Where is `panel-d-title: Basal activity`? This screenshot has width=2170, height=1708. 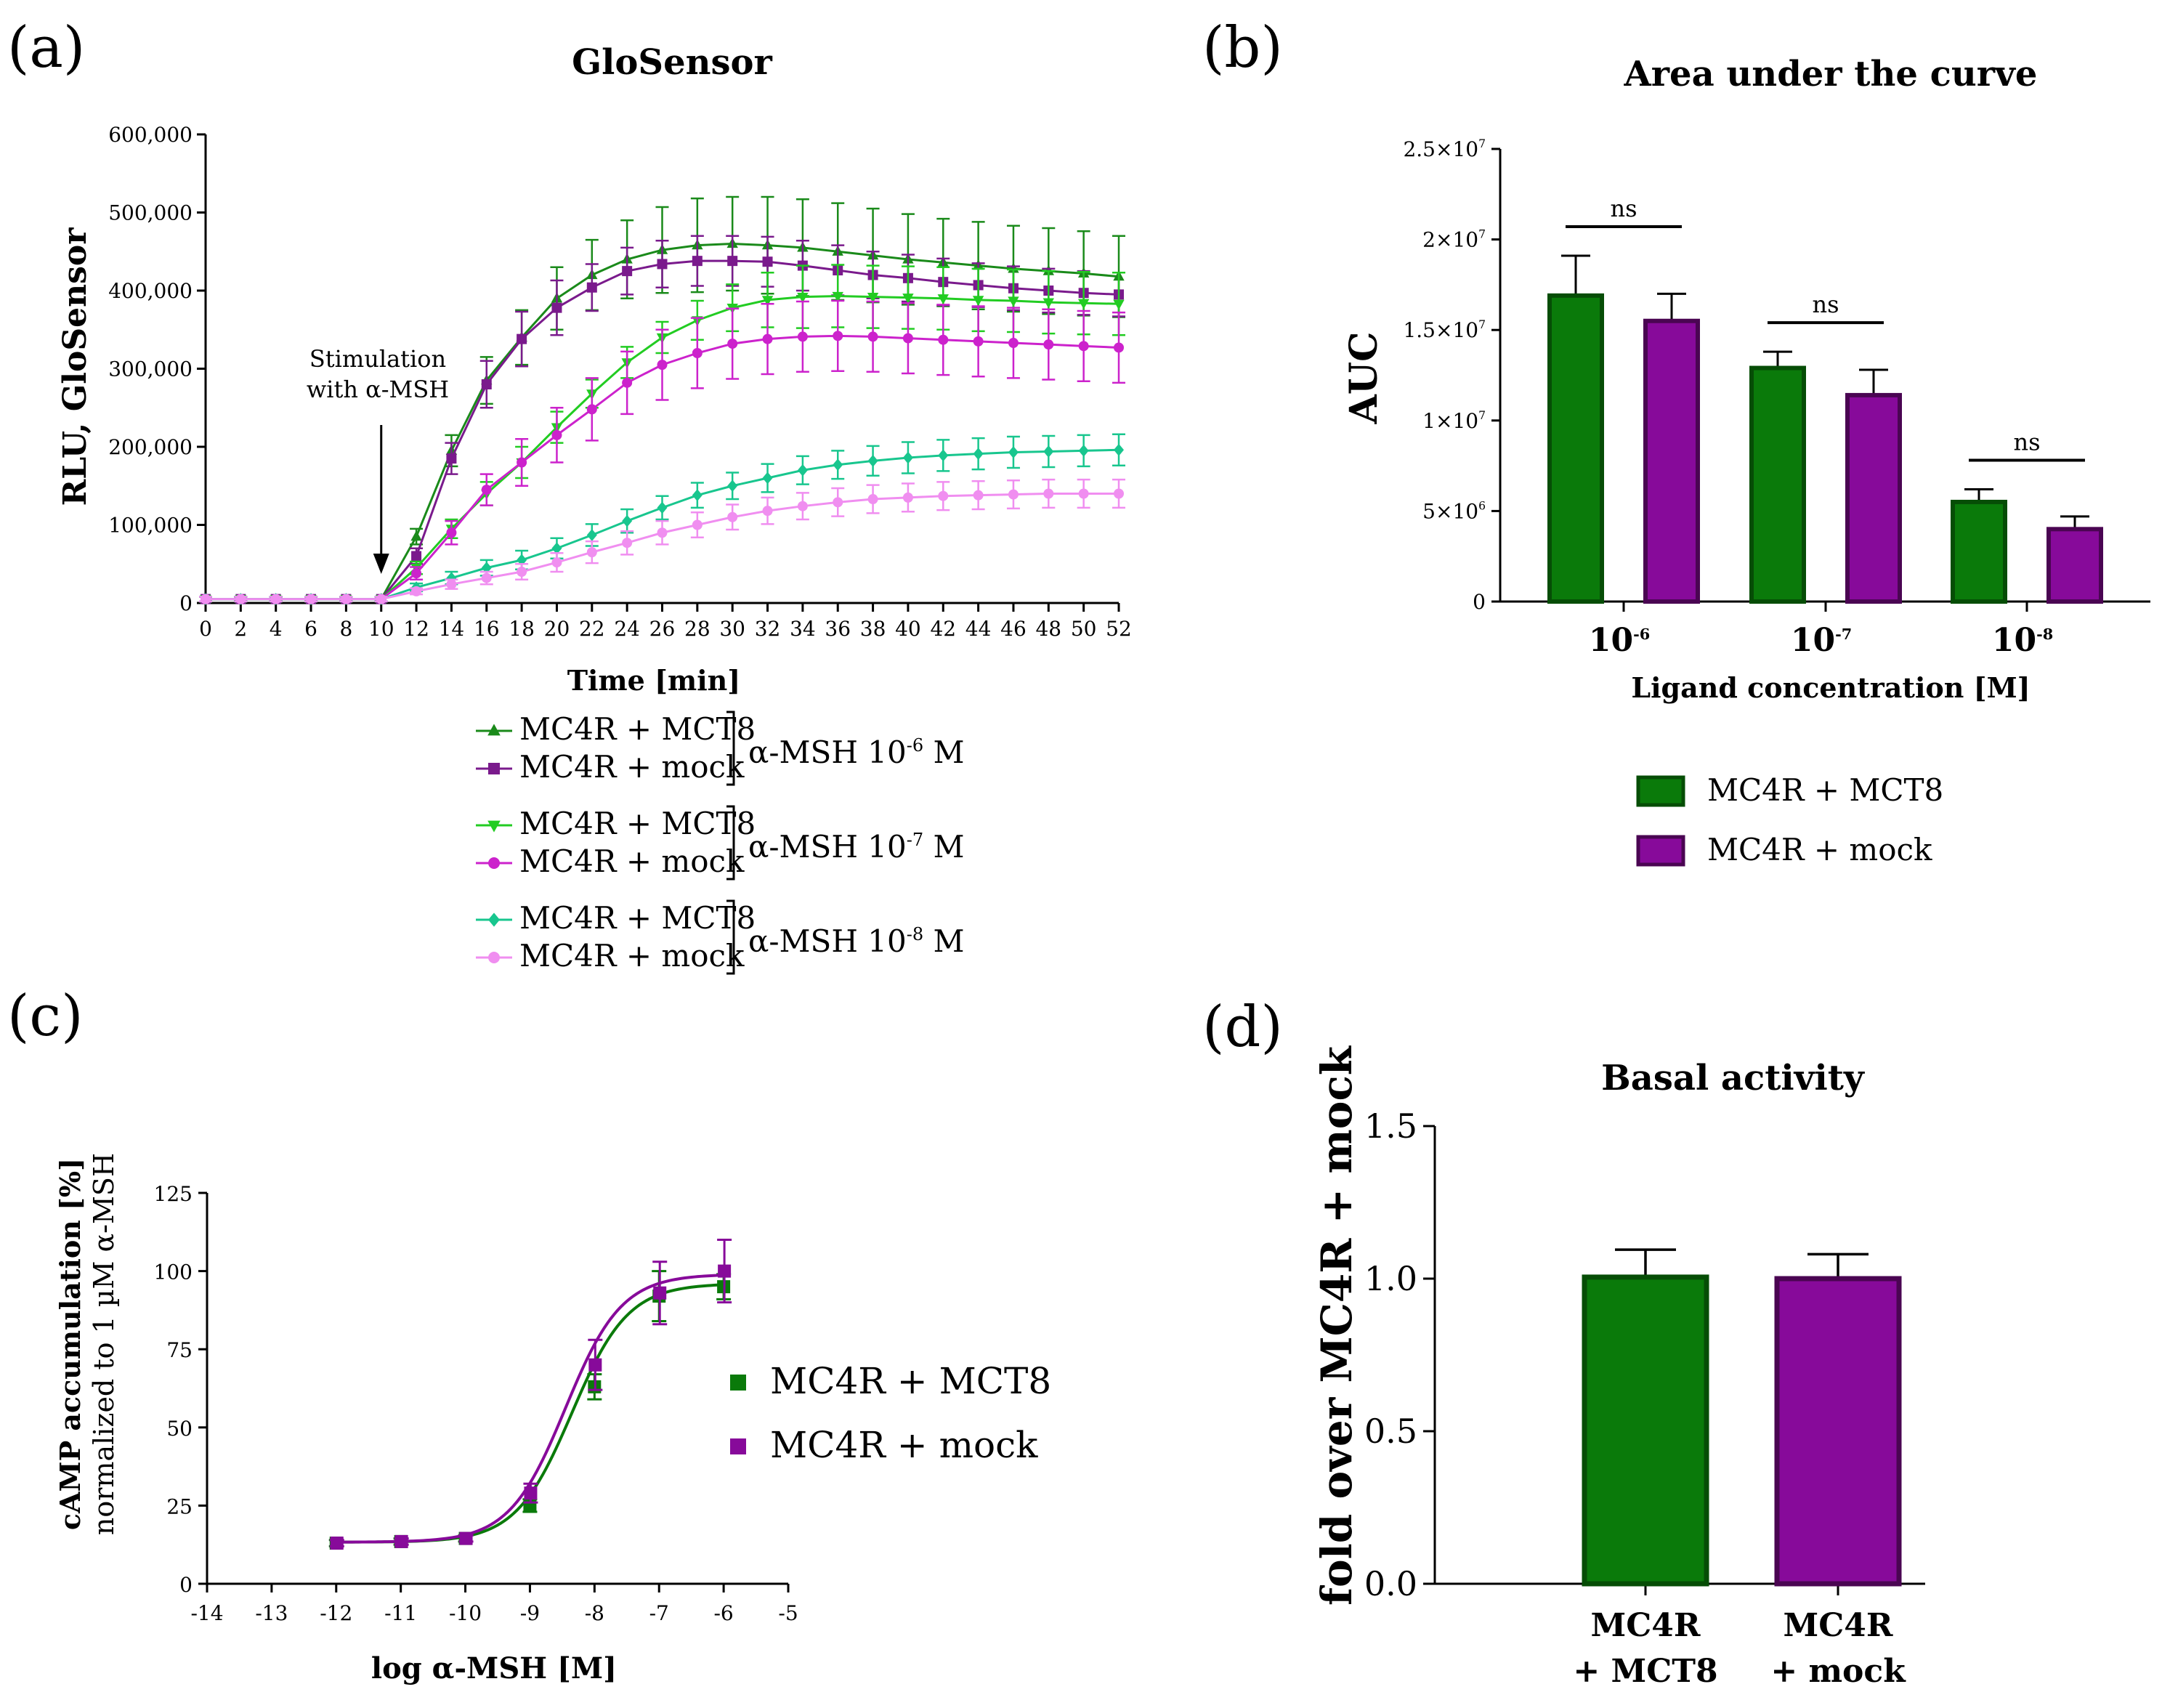
panel-d-title: Basal activity is located at coordinates (1734, 1078).